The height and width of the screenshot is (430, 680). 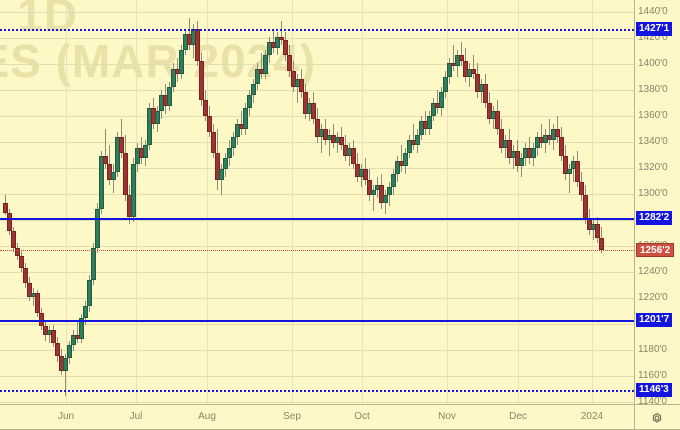 I want to click on price-label-support-mid: 1201'7, so click(x=654, y=320).